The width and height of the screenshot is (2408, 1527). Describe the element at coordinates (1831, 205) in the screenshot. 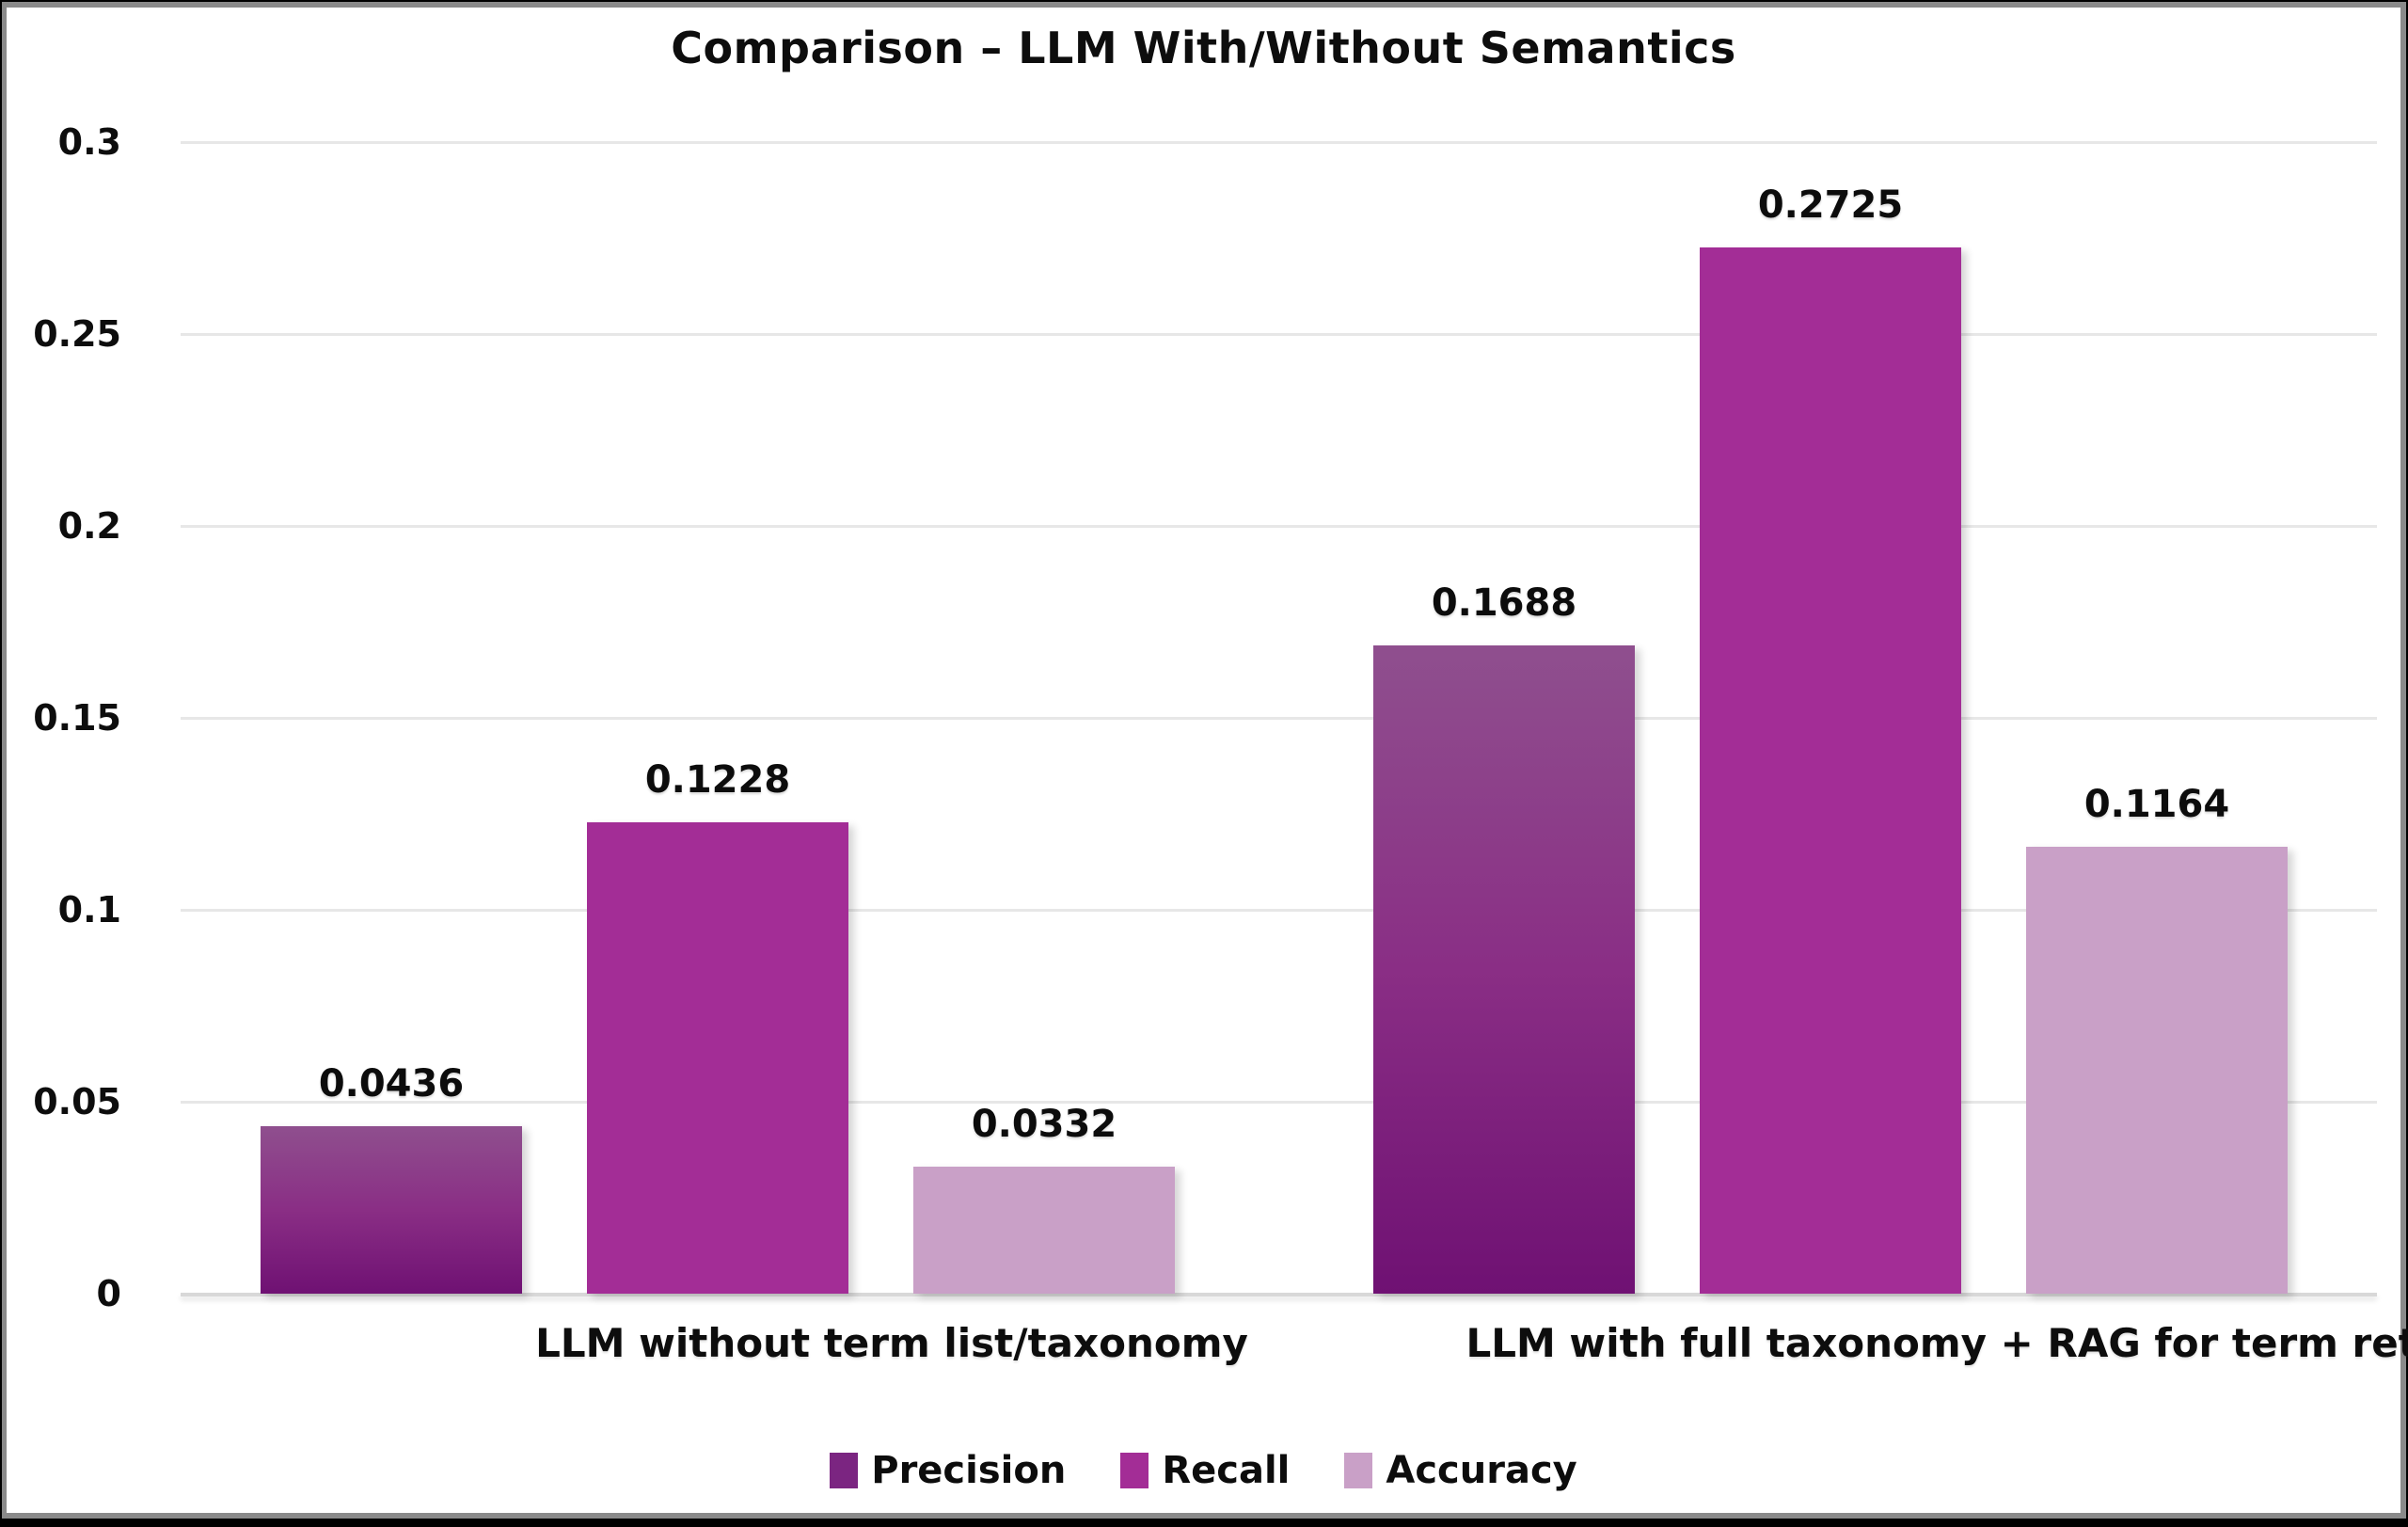

I see `bar-value-label-recall: 0.2725` at that location.